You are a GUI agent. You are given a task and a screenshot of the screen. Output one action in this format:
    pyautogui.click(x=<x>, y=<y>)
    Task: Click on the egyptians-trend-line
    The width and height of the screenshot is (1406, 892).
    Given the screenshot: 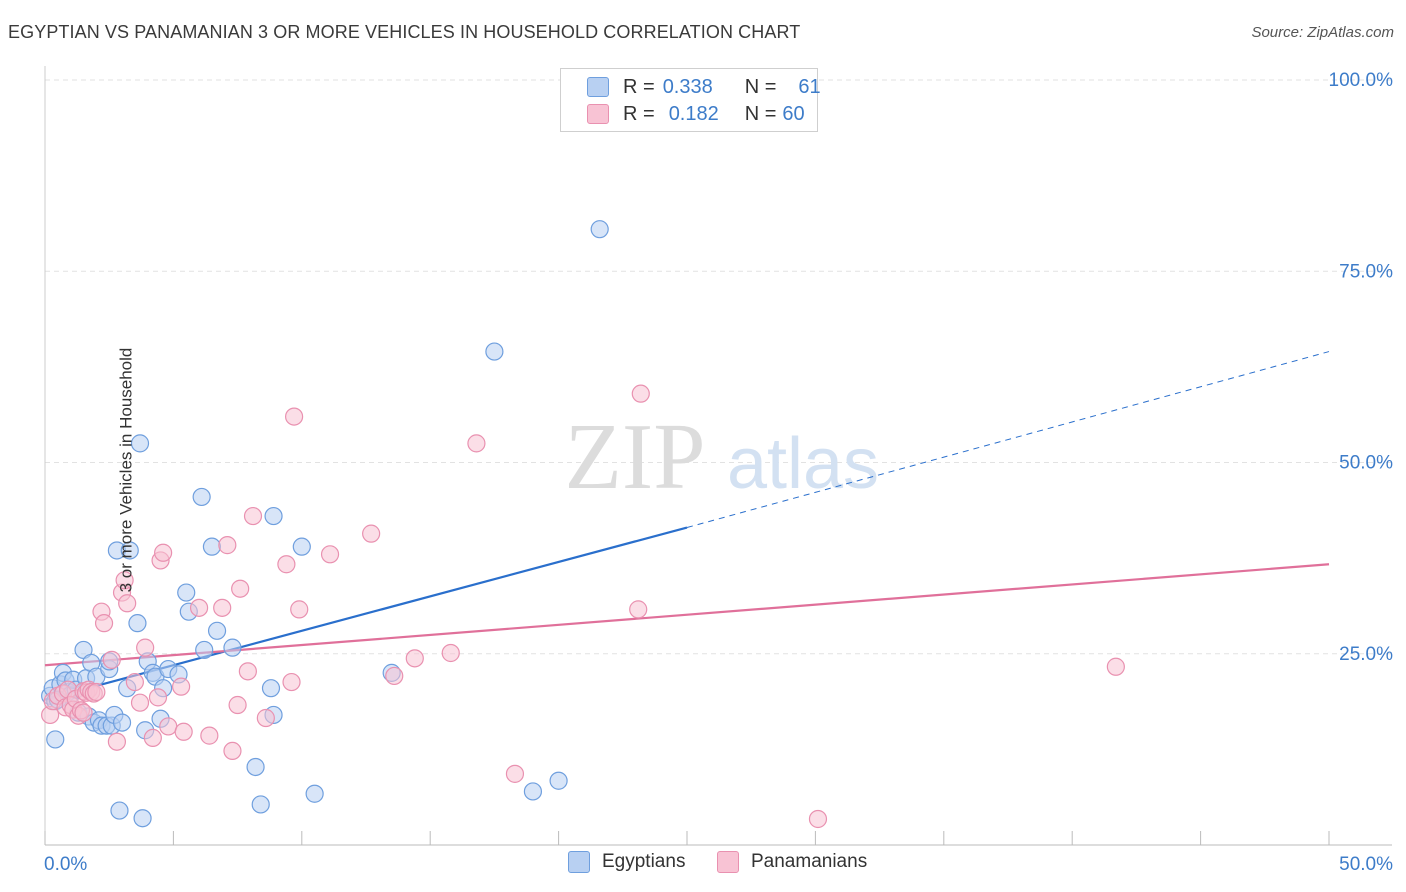 What is the action you would take?
    pyautogui.click(x=366, y=613)
    